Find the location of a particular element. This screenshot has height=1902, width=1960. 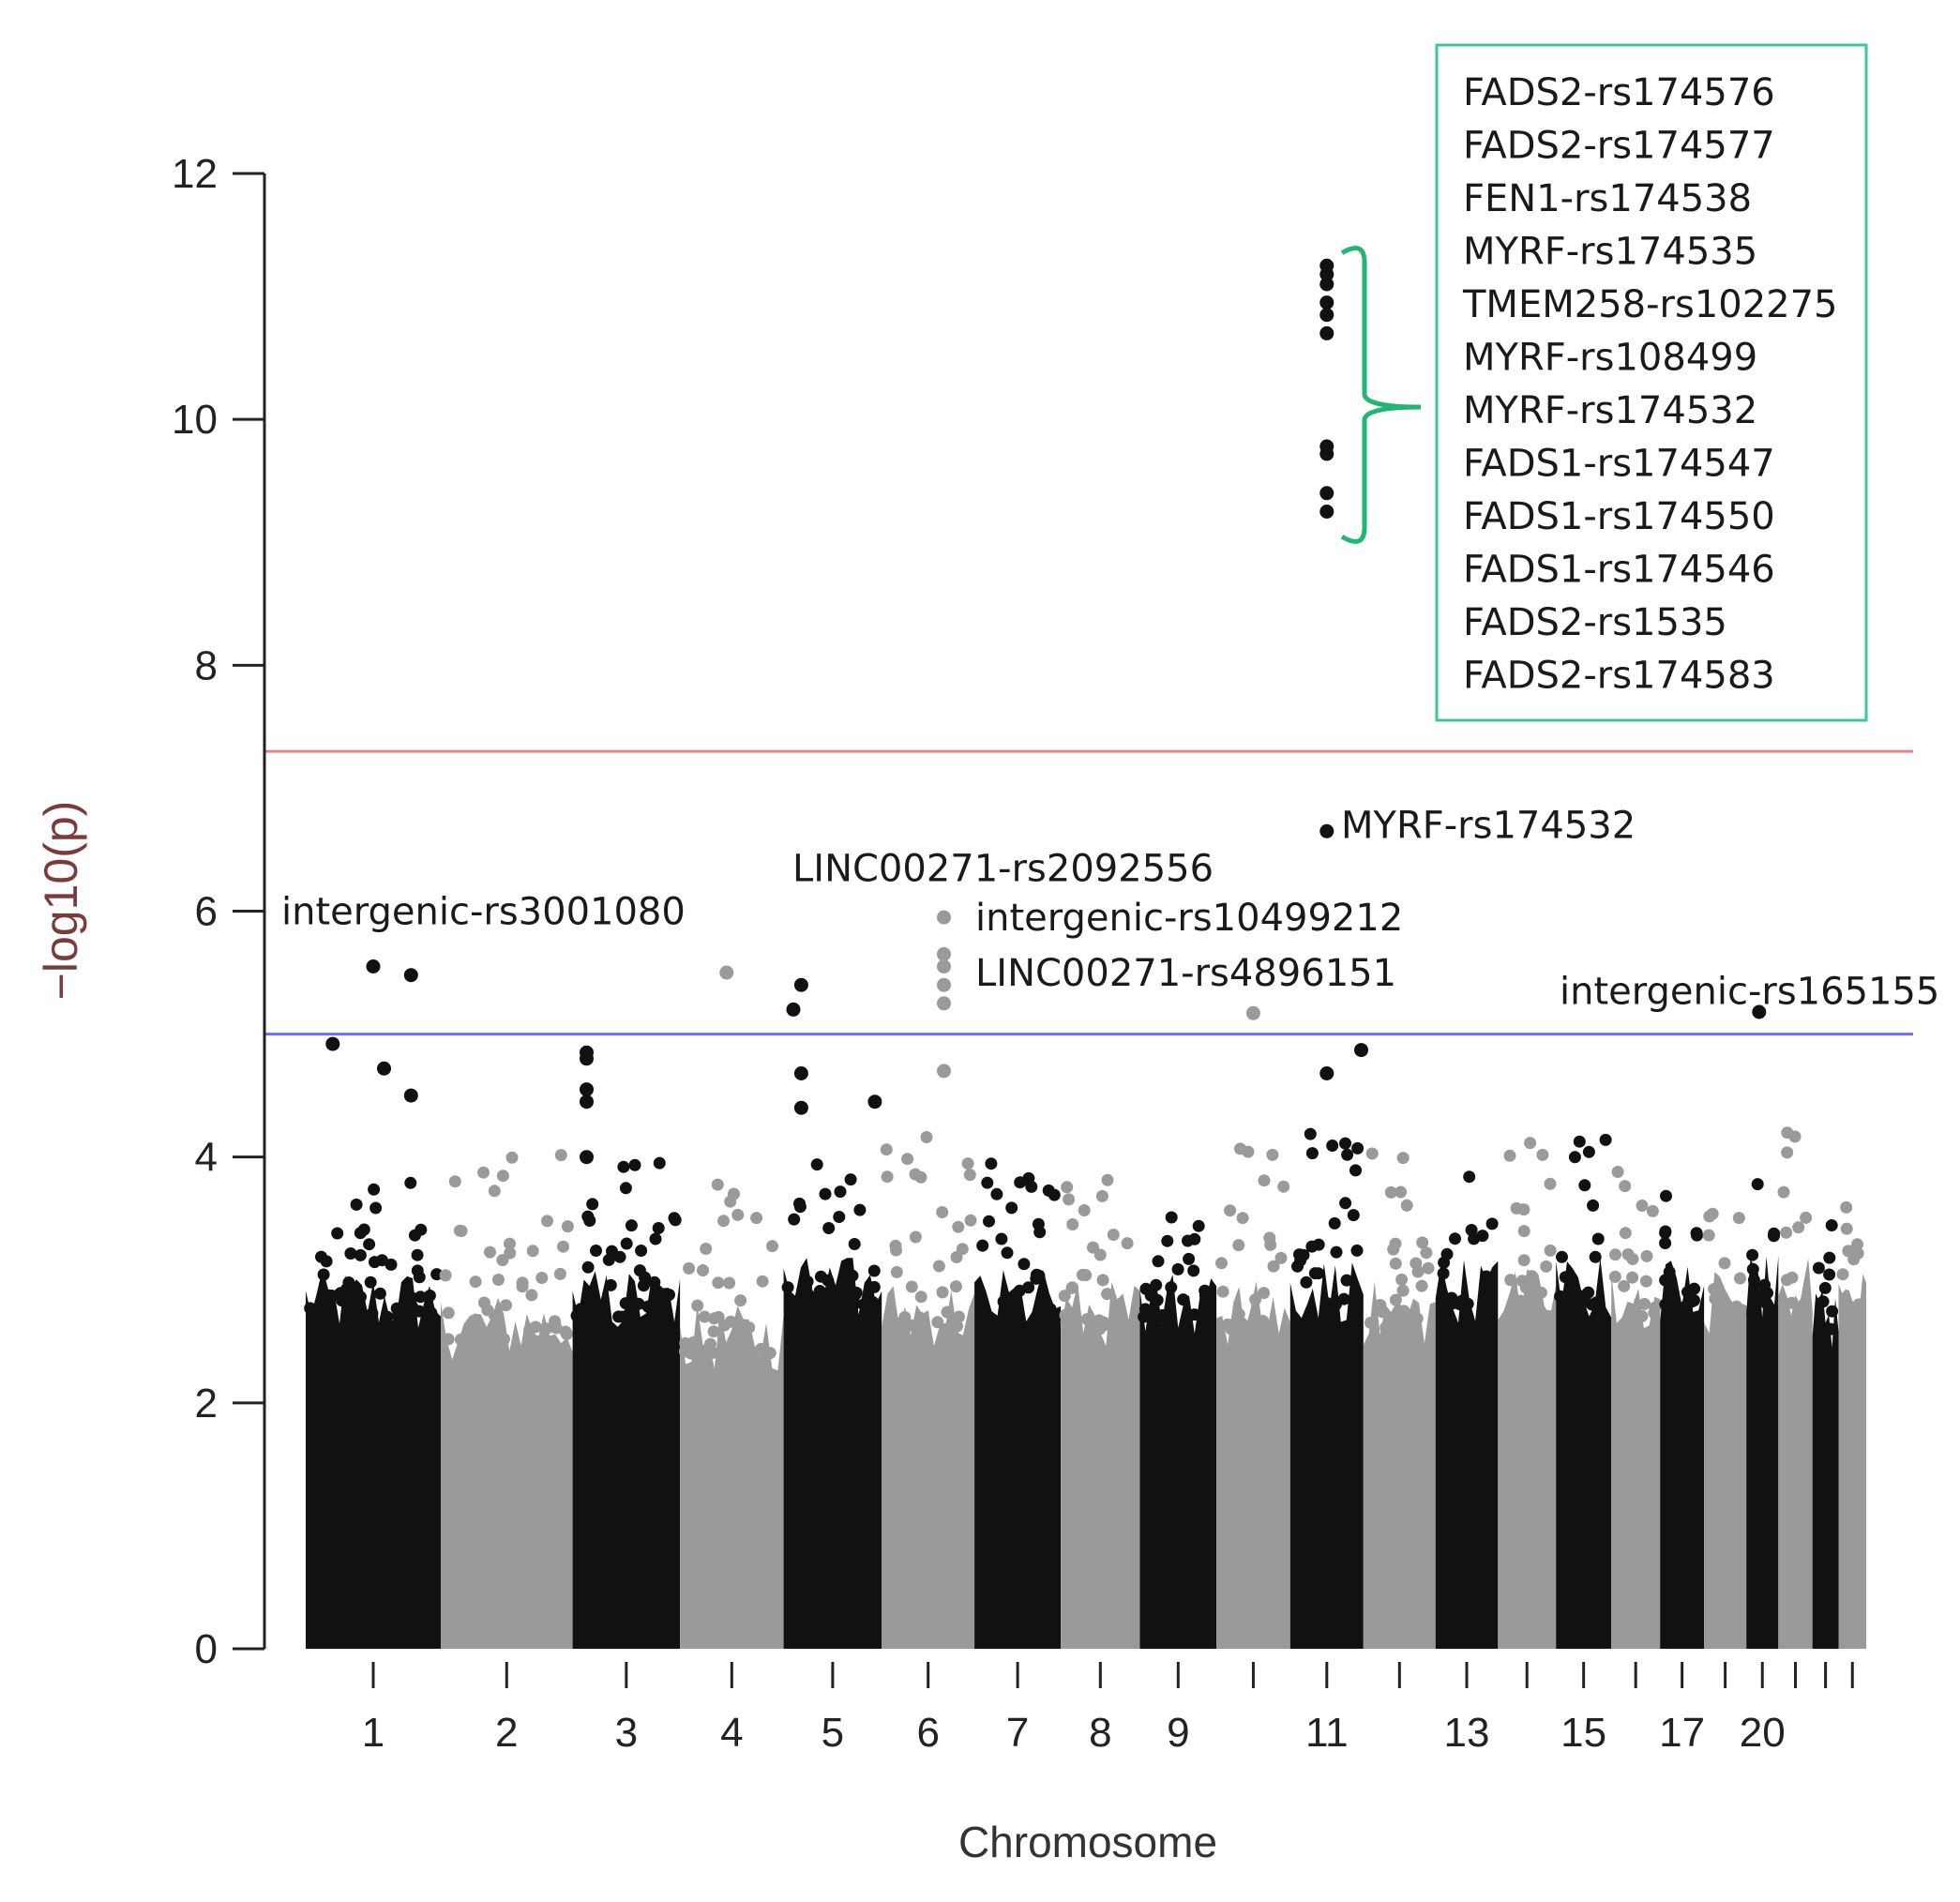

legend-entry: MYRF-rs174535 is located at coordinates (1610, 253).